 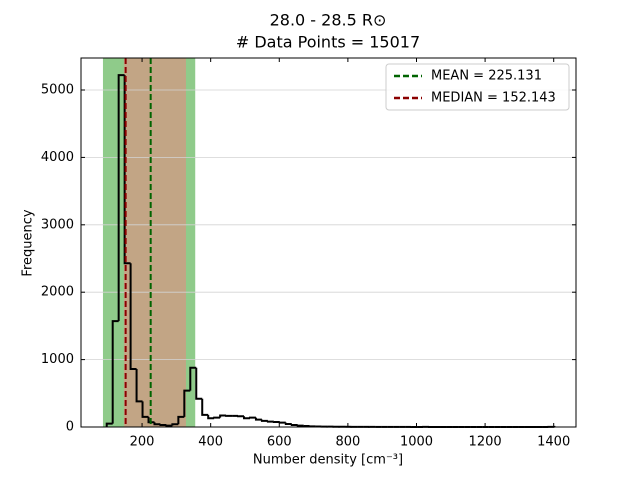 What do you see at coordinates (279, 442) in the screenshot?
I see `x-tick-label: 600` at bounding box center [279, 442].